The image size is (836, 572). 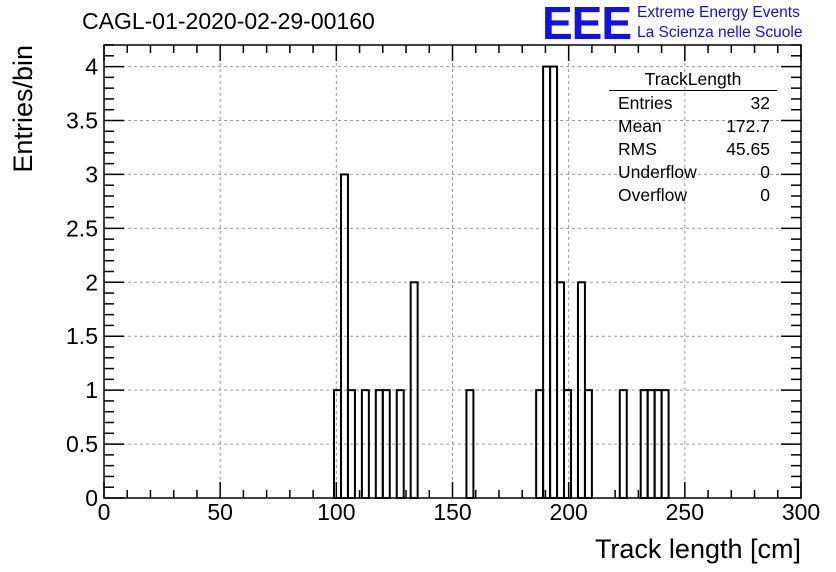 What do you see at coordinates (693, 126) in the screenshot?
I see `stats-row: Mean 172.7` at bounding box center [693, 126].